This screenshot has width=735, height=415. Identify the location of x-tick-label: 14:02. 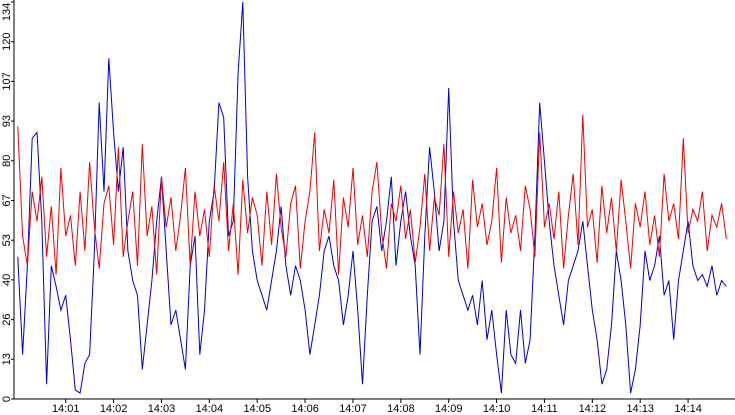
(114, 409).